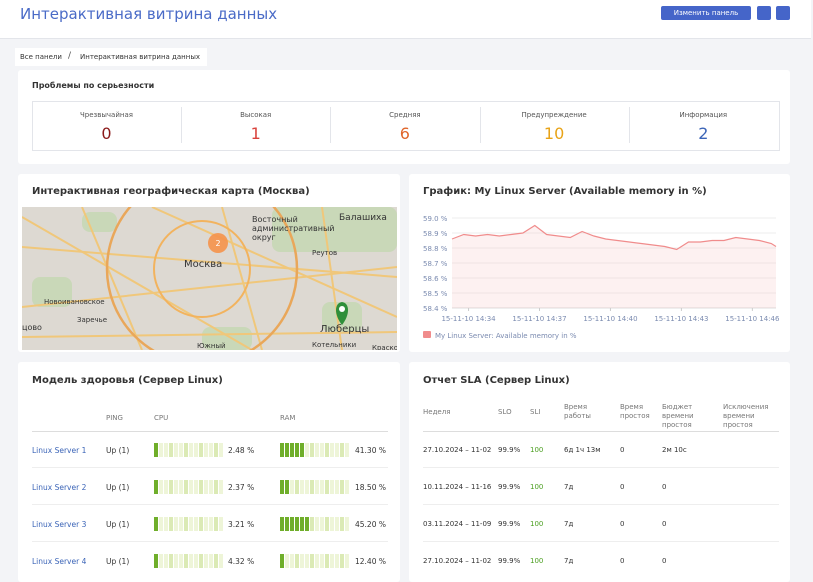 The width and height of the screenshot is (813, 582). I want to click on server-link: Linux Server 1, so click(59, 450).